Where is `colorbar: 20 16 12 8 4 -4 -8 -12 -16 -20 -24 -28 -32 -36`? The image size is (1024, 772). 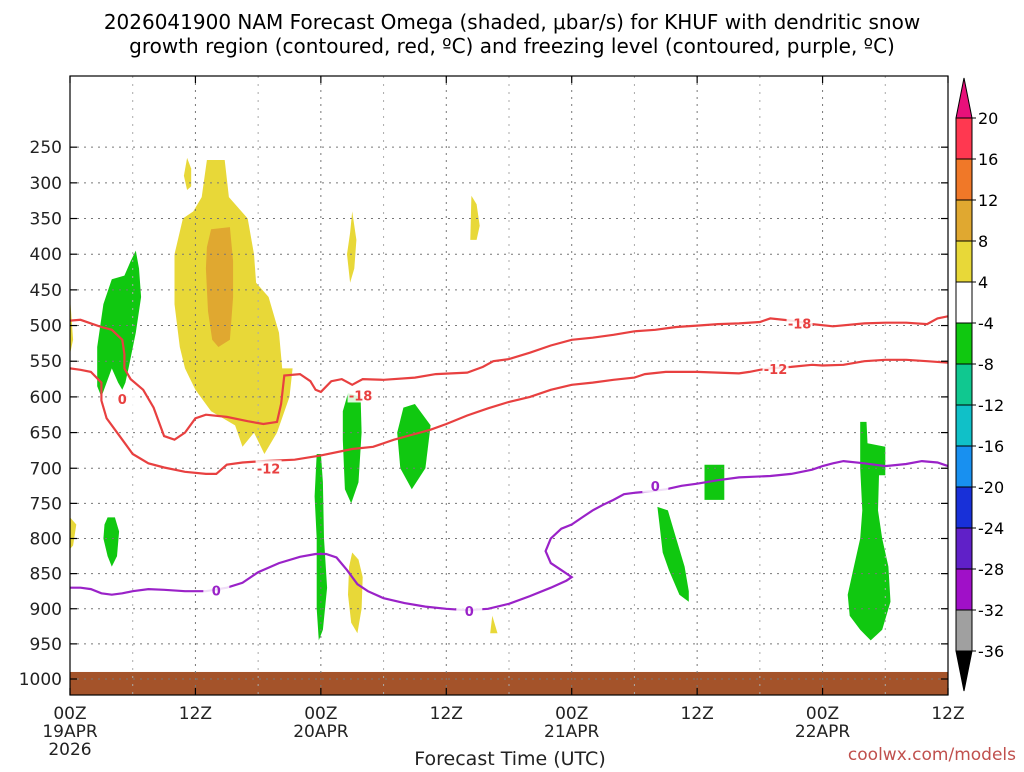 colorbar: 20 16 12 8 4 -4 -8 -12 -16 -20 -24 -28 -32 -36 is located at coordinates (979, 384).